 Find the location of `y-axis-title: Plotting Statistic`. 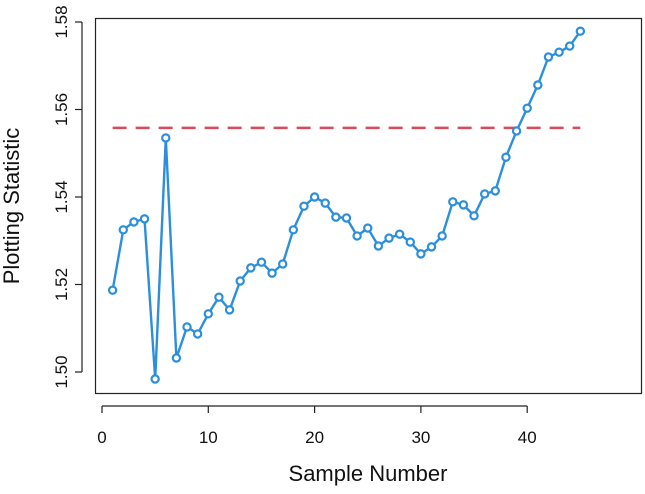

y-axis-title: Plotting Statistic is located at coordinates (12, 206).